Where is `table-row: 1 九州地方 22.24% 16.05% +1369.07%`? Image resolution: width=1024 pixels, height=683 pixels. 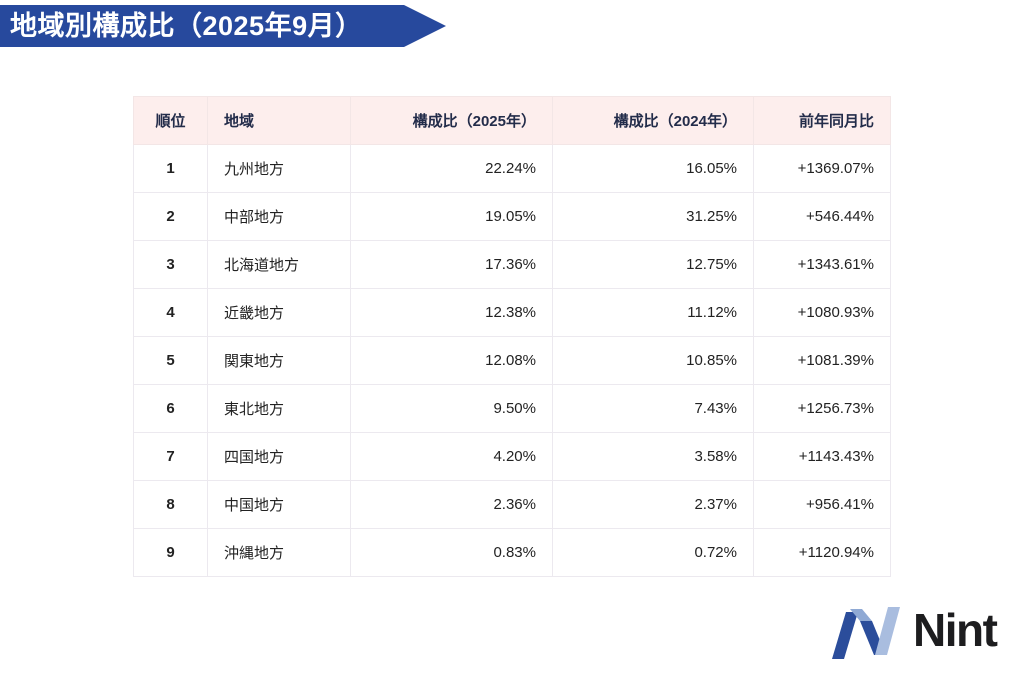
table-row: 1 九州地方 22.24% 16.05% +1369.07% is located at coordinates (512, 168).